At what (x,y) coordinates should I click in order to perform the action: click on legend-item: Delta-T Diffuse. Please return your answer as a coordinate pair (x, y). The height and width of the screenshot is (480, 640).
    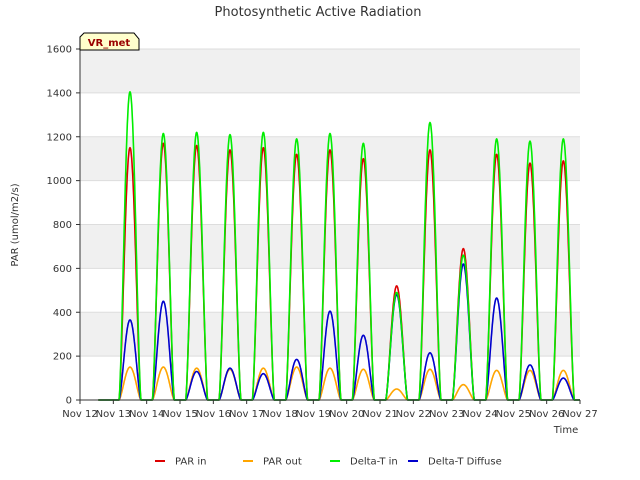
    Looking at the image, I should click on (455, 462).